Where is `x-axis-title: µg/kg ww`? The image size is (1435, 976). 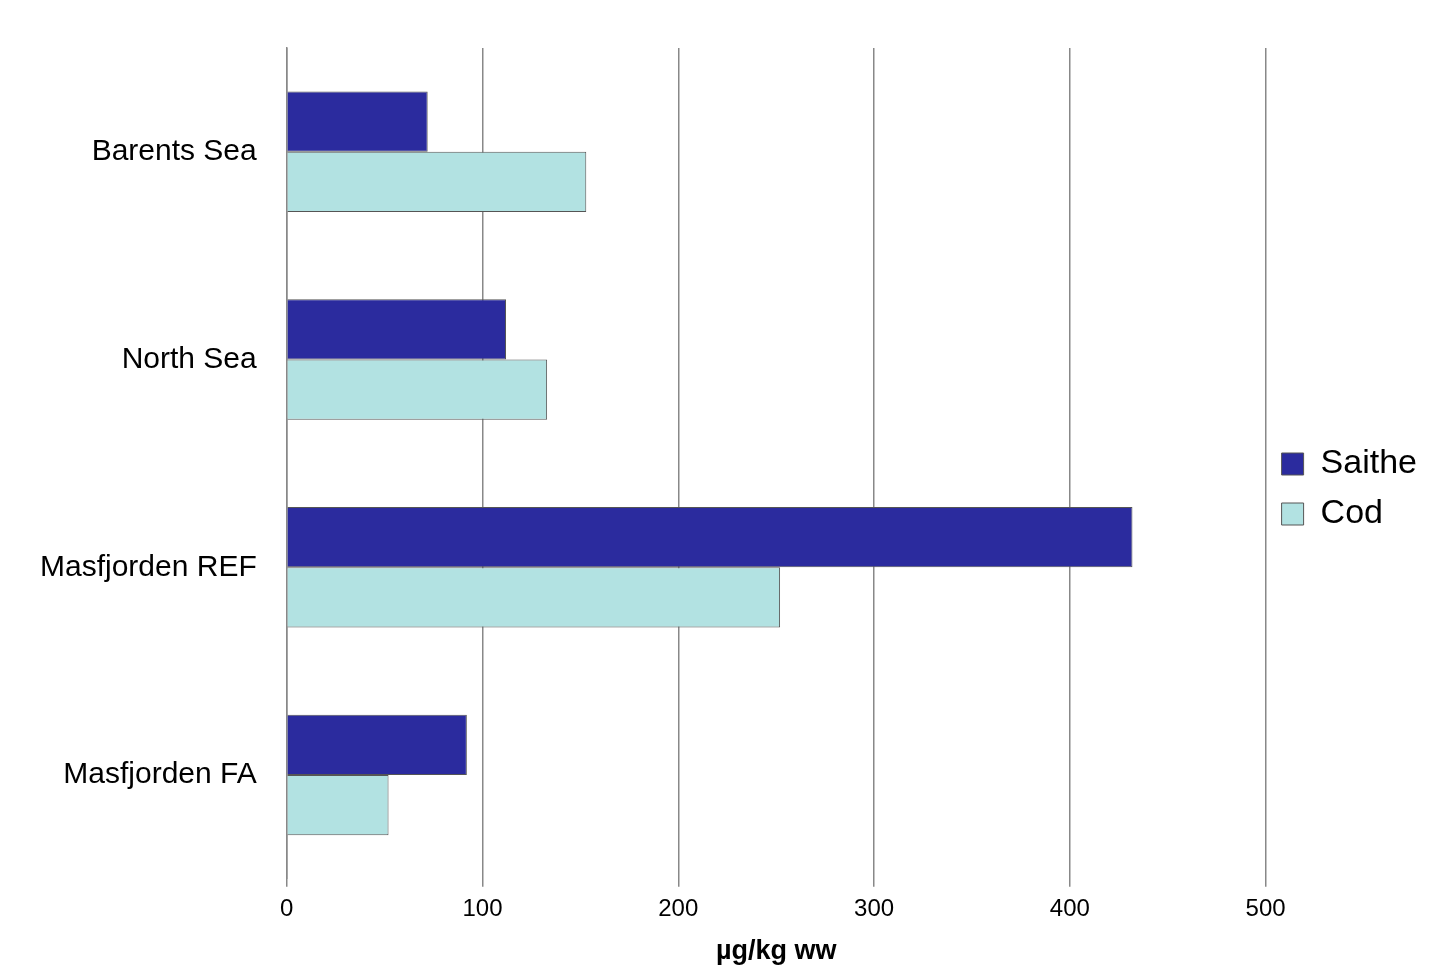 x-axis-title: µg/kg ww is located at coordinates (776, 950).